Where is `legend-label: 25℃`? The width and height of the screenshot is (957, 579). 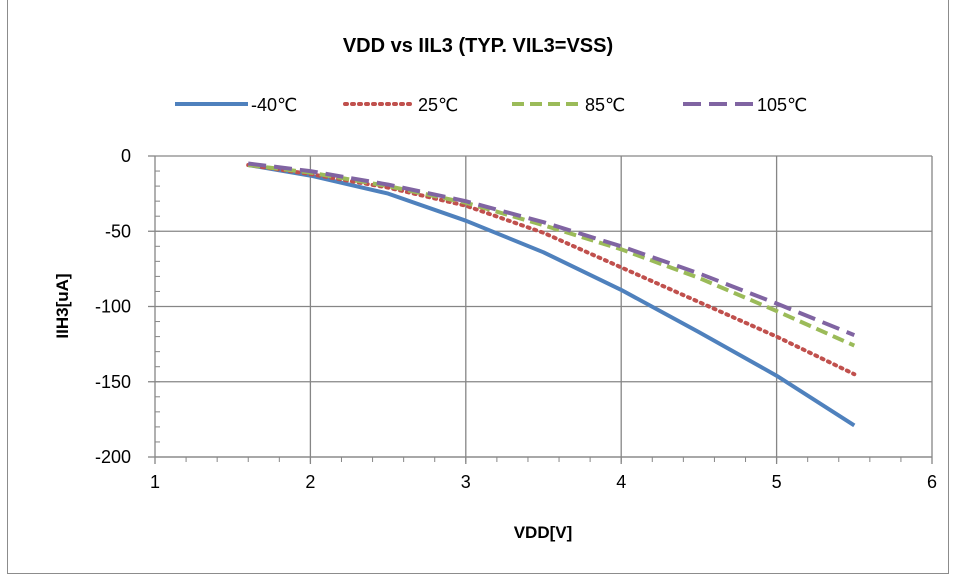 legend-label: 25℃ is located at coordinates (438, 105).